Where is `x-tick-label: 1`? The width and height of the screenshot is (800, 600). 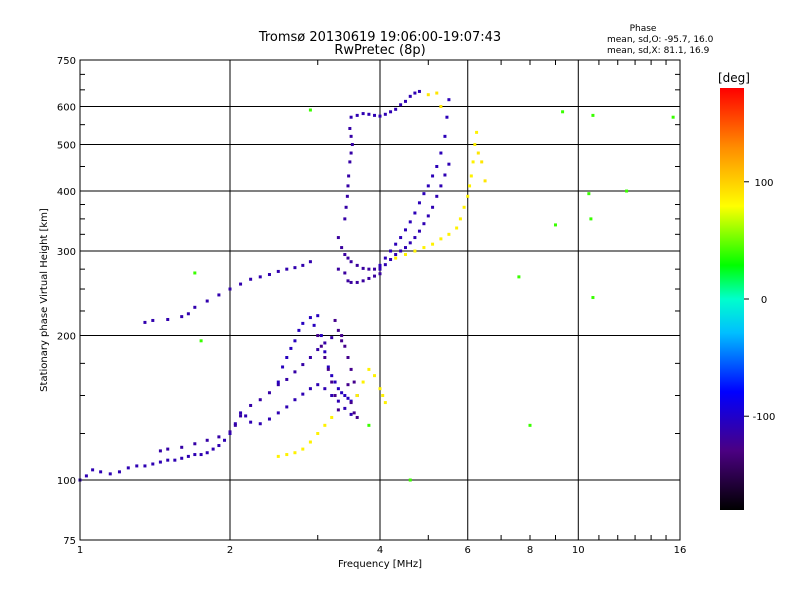
x-tick-label: 1 is located at coordinates (80, 550).